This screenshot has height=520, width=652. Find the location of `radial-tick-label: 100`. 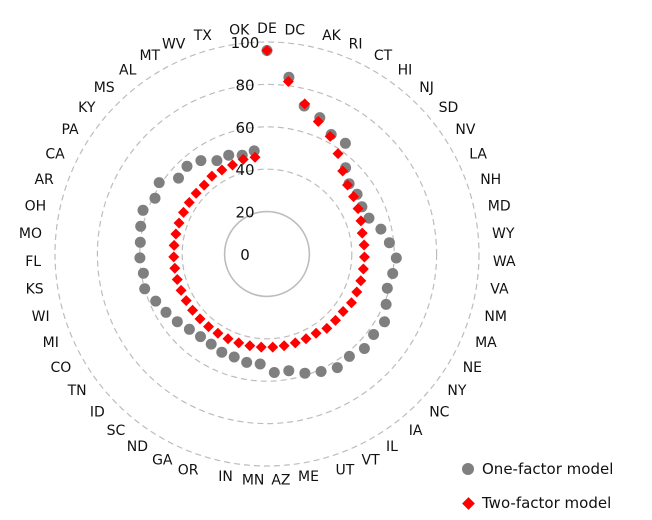

radial-tick-label: 100 is located at coordinates (245, 43).